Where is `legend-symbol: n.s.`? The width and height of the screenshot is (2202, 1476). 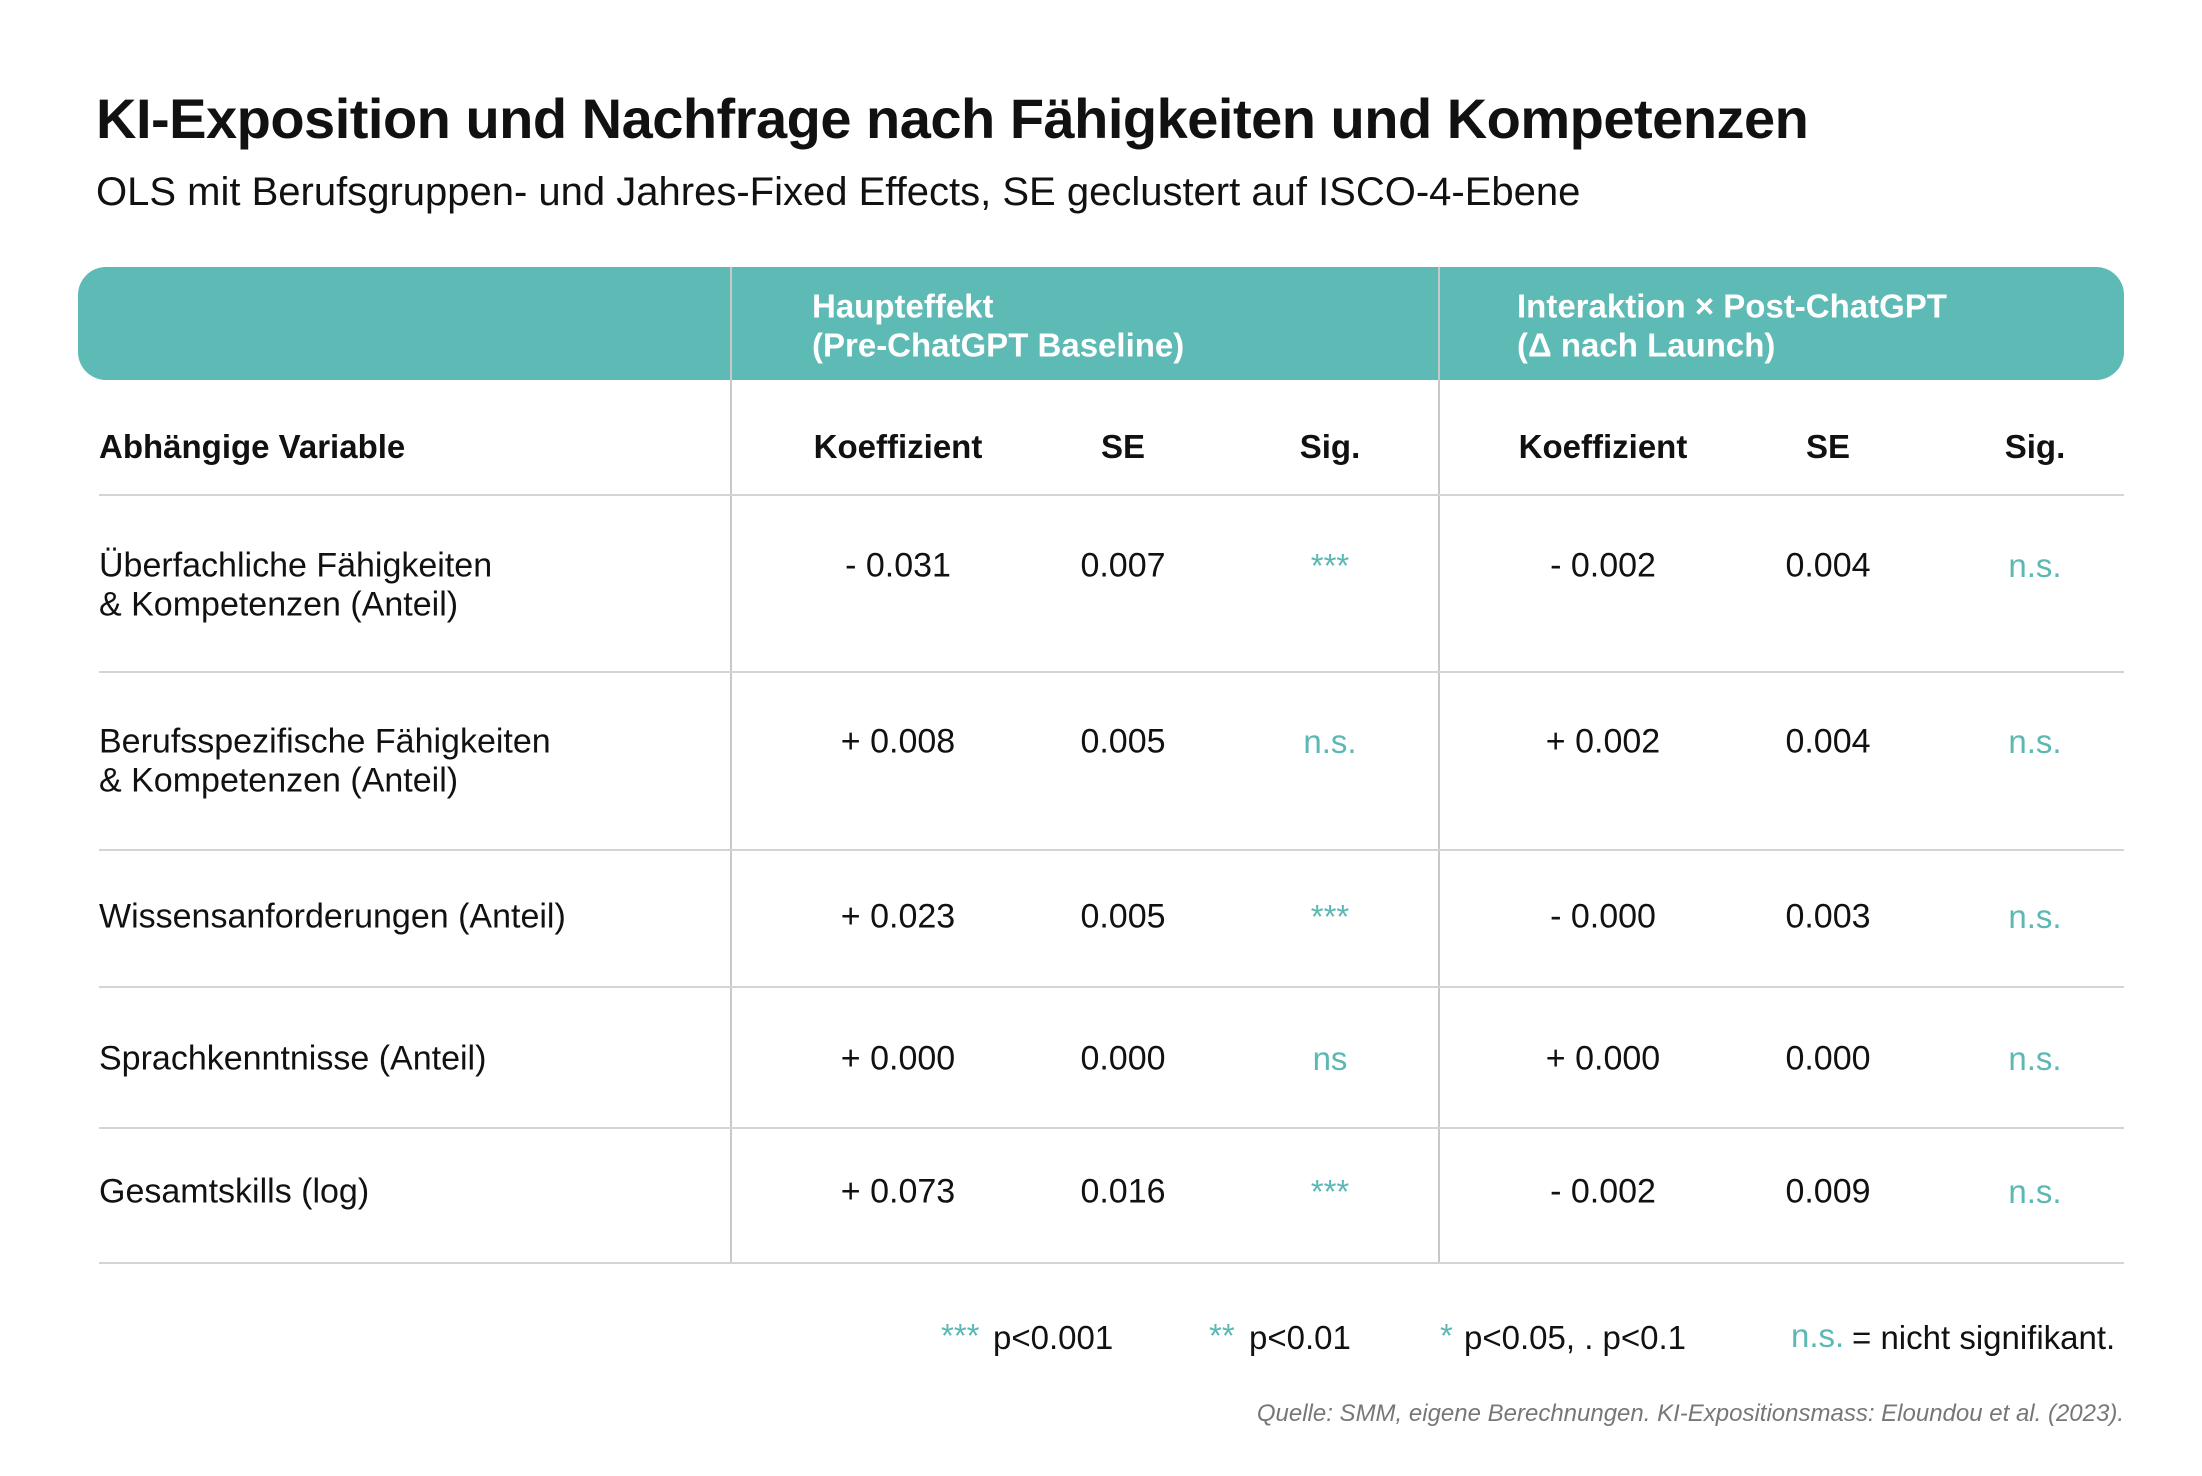 legend-symbol: n.s. is located at coordinates (1818, 1335).